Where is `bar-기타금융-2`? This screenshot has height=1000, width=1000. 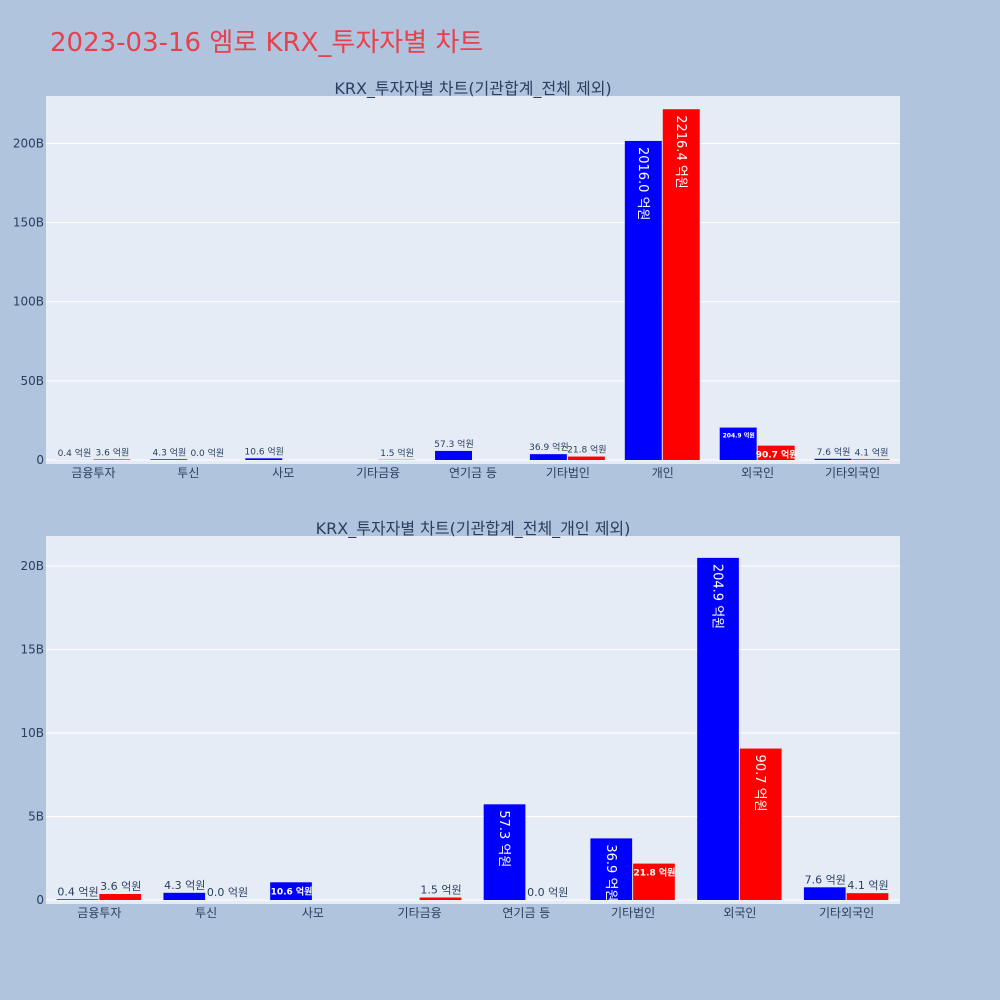
bar-기타금융-2 is located at coordinates (440, 898).